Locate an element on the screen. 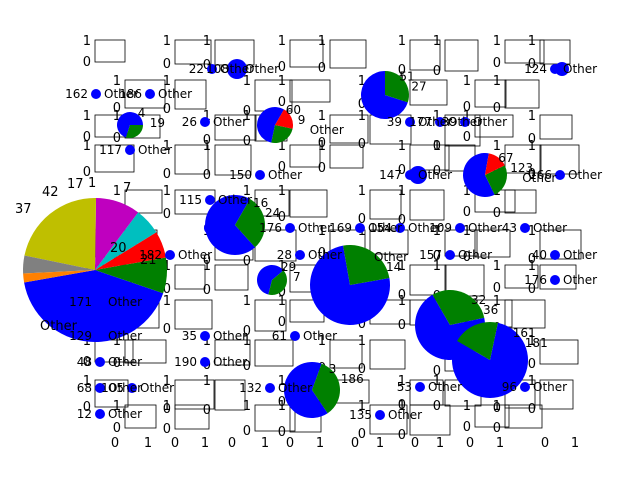 The height and width of the screenshot is (480, 640). legend-label: 190 is located at coordinates (185, 362).